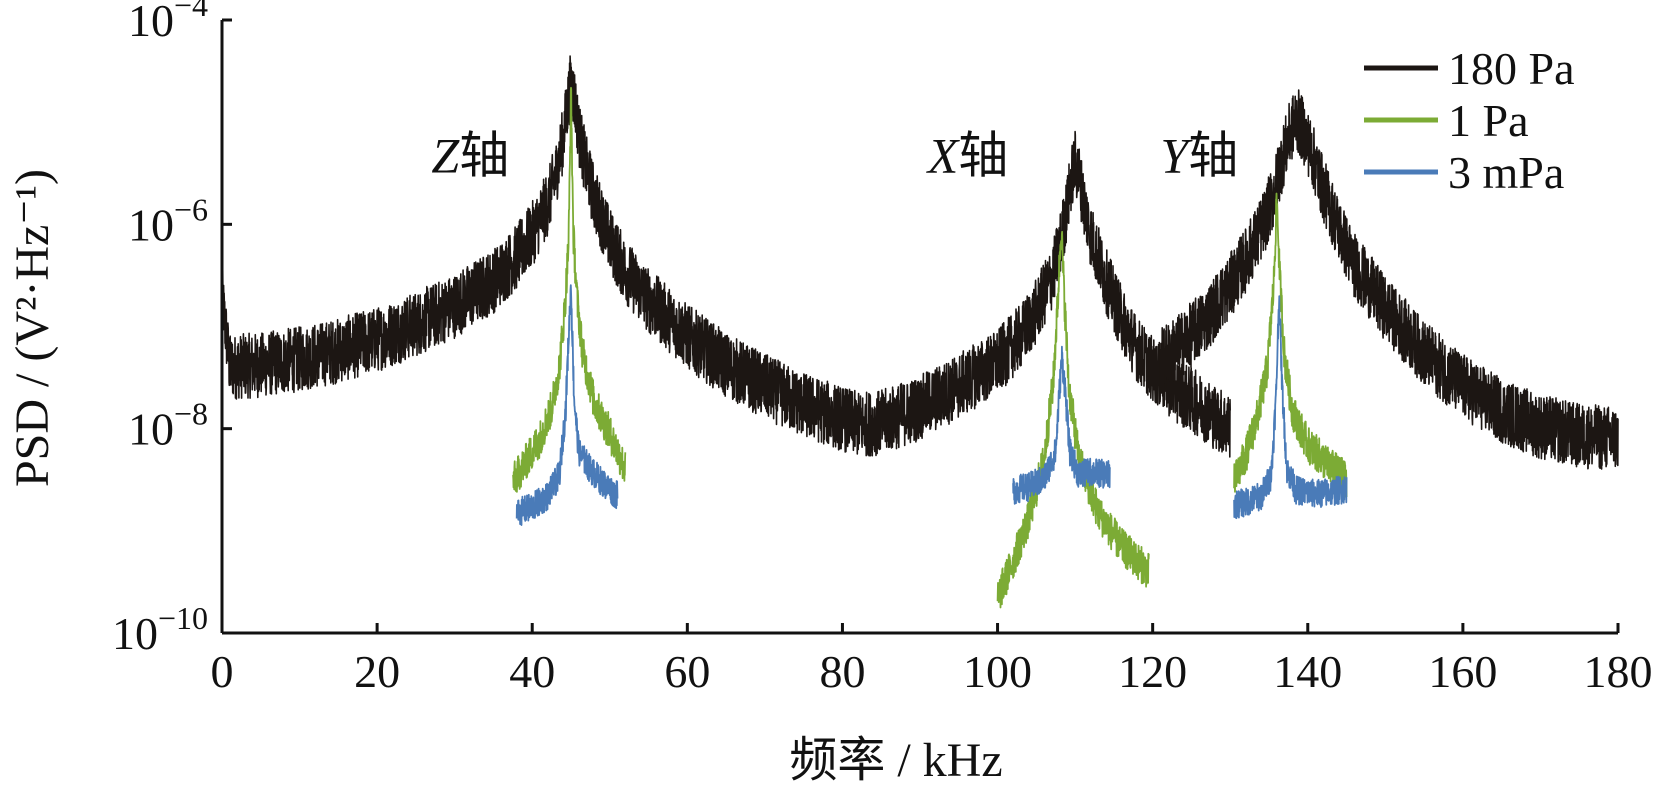 Image resolution: width=1659 pixels, height=786 pixels. I want to click on x-ticks: 0 20 40 60 80 100 120 140 160 180, so click(932, 660).